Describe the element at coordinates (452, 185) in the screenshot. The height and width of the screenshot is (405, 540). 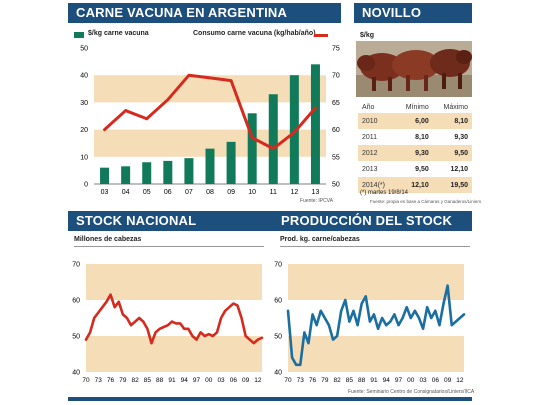
I see `row-max: 19,50` at that location.